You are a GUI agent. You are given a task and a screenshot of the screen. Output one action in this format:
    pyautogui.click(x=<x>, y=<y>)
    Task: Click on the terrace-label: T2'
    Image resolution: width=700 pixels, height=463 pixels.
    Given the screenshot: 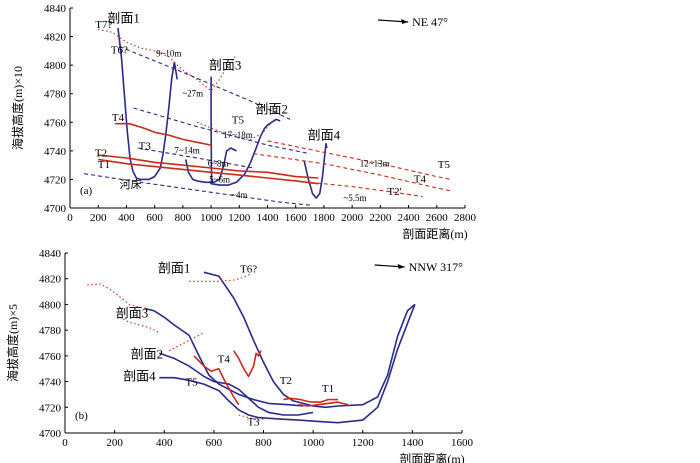 What is the action you would take?
    pyautogui.click(x=394, y=192)
    